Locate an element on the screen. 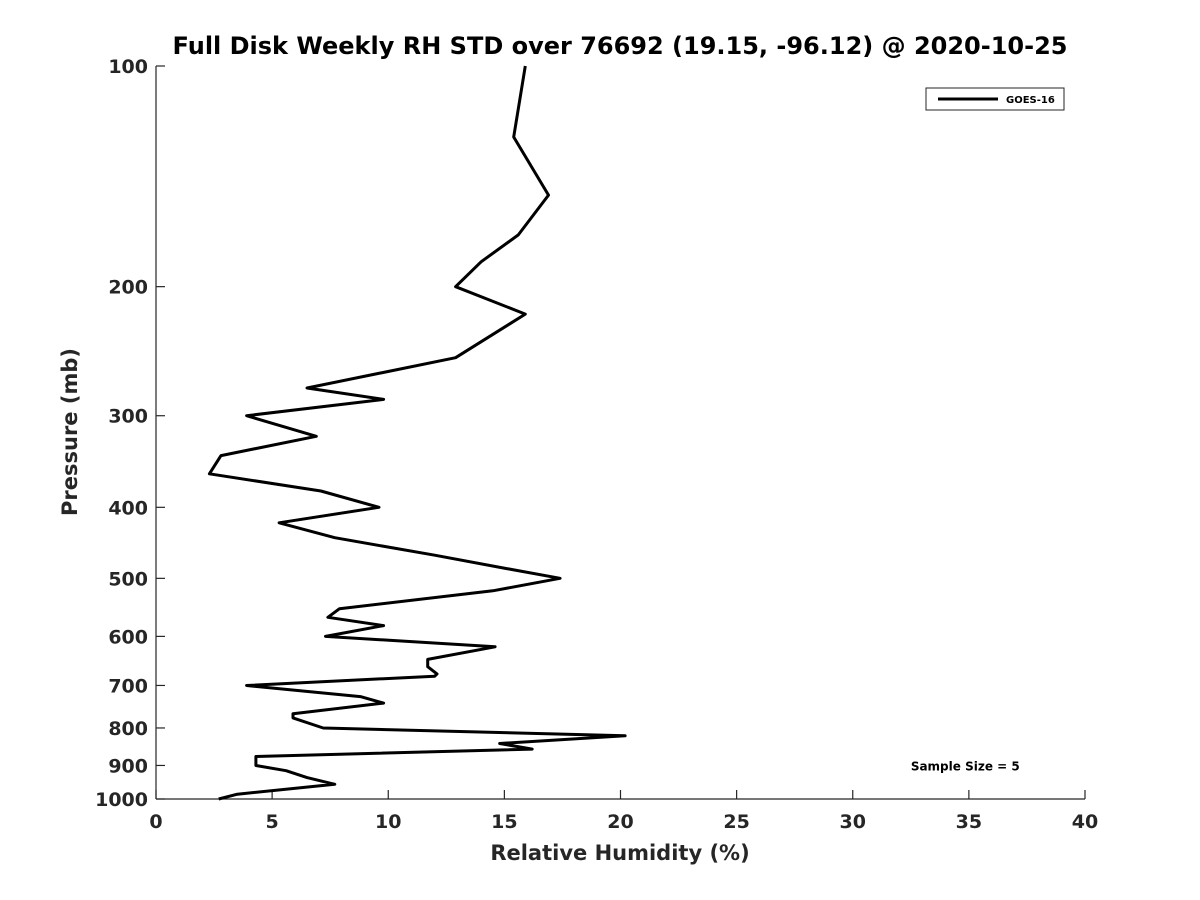 This screenshot has width=1200, height=900. x-axis-ticks: 0 5 10 15 20 25 30 35 40 is located at coordinates (623, 811).